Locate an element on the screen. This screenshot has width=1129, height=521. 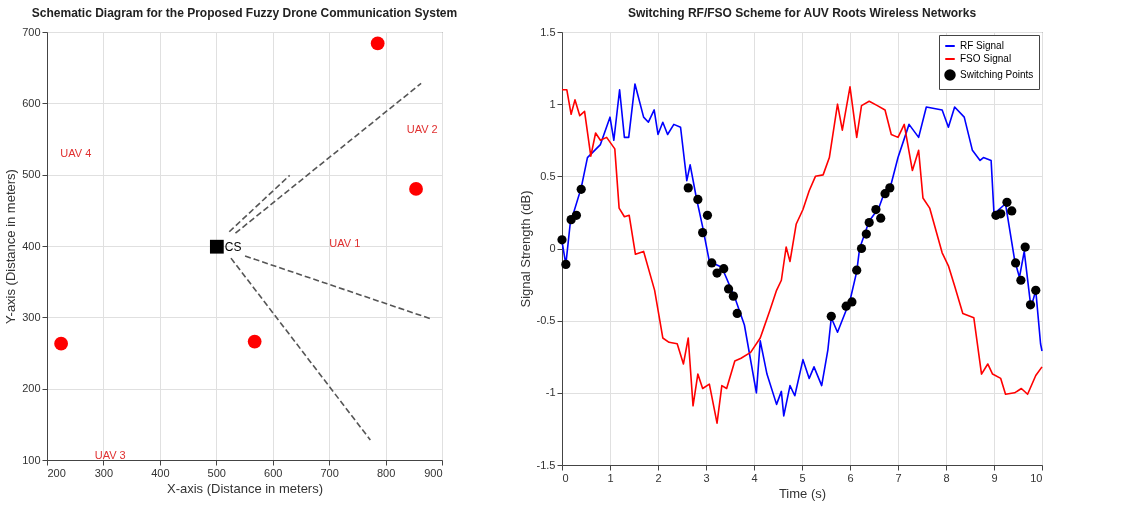
legend-label: RF Signal is located at coordinates (982, 45).